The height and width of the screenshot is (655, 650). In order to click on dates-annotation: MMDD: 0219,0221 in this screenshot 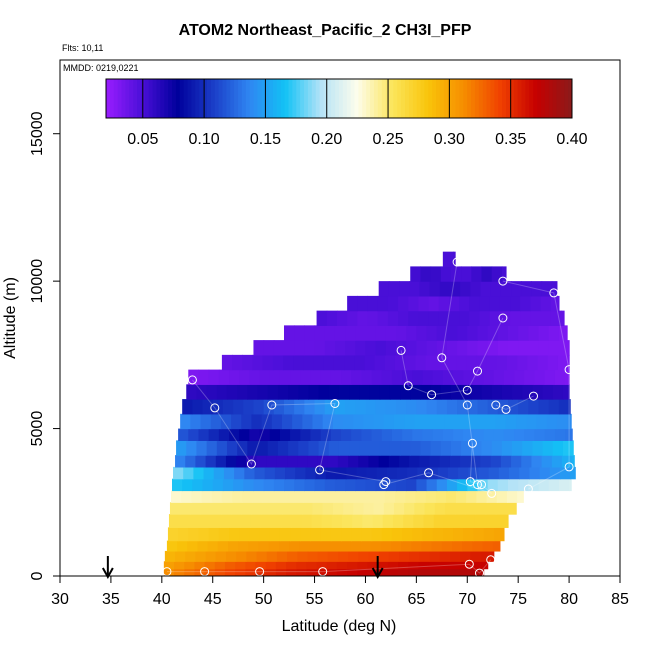, I will do `click(101, 68)`.